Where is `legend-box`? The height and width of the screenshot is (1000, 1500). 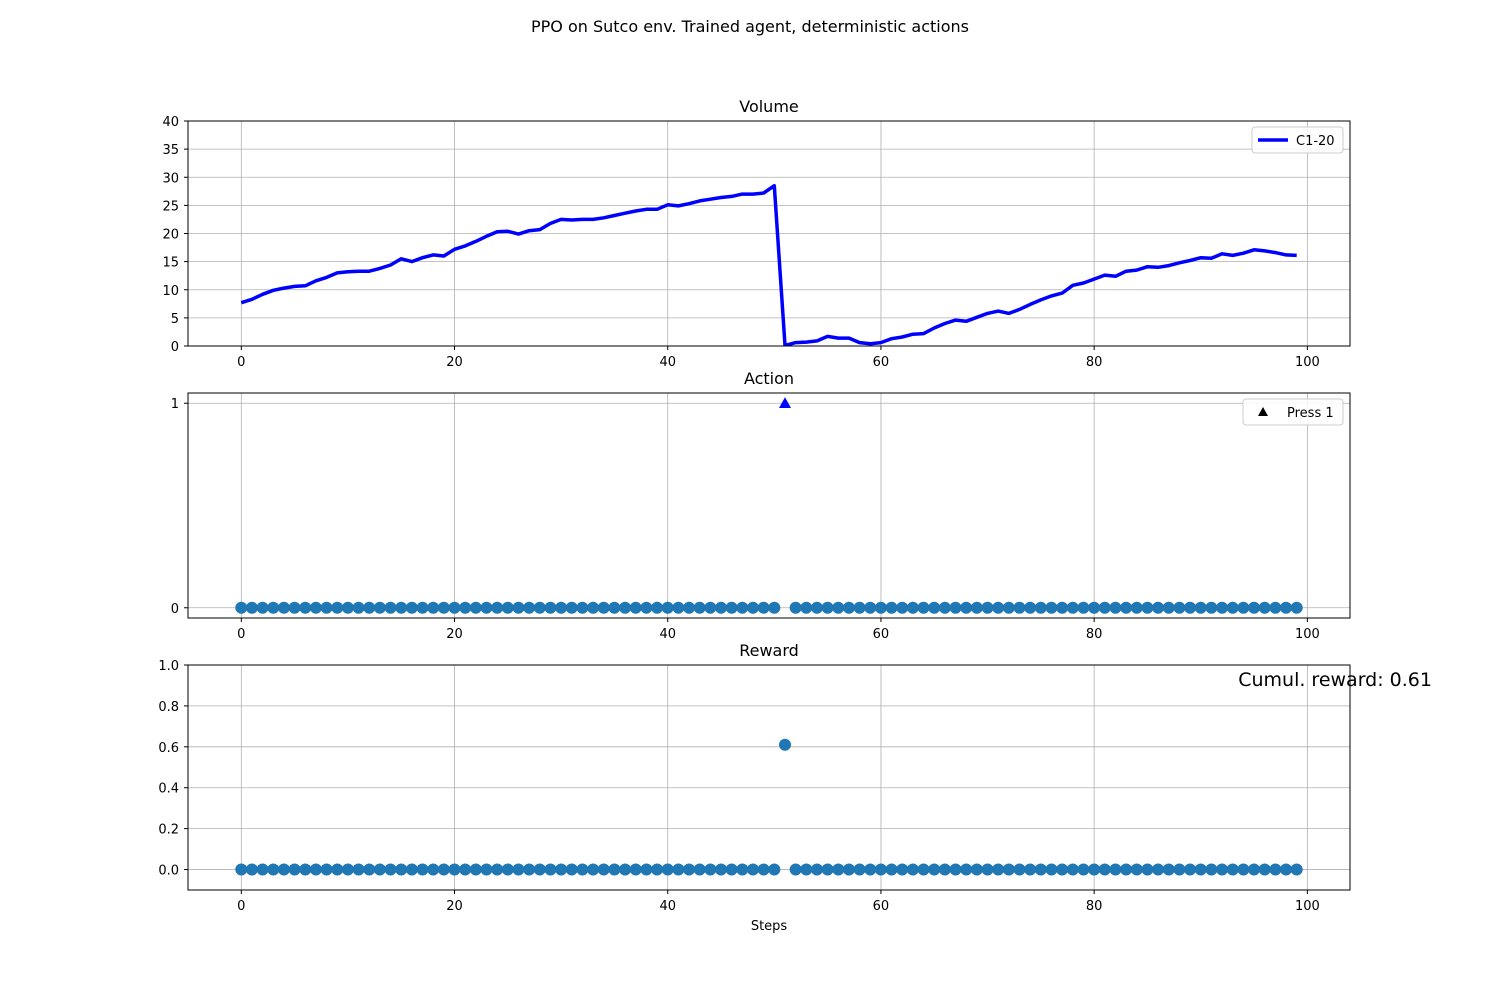
legend-box is located at coordinates (1297, 140).